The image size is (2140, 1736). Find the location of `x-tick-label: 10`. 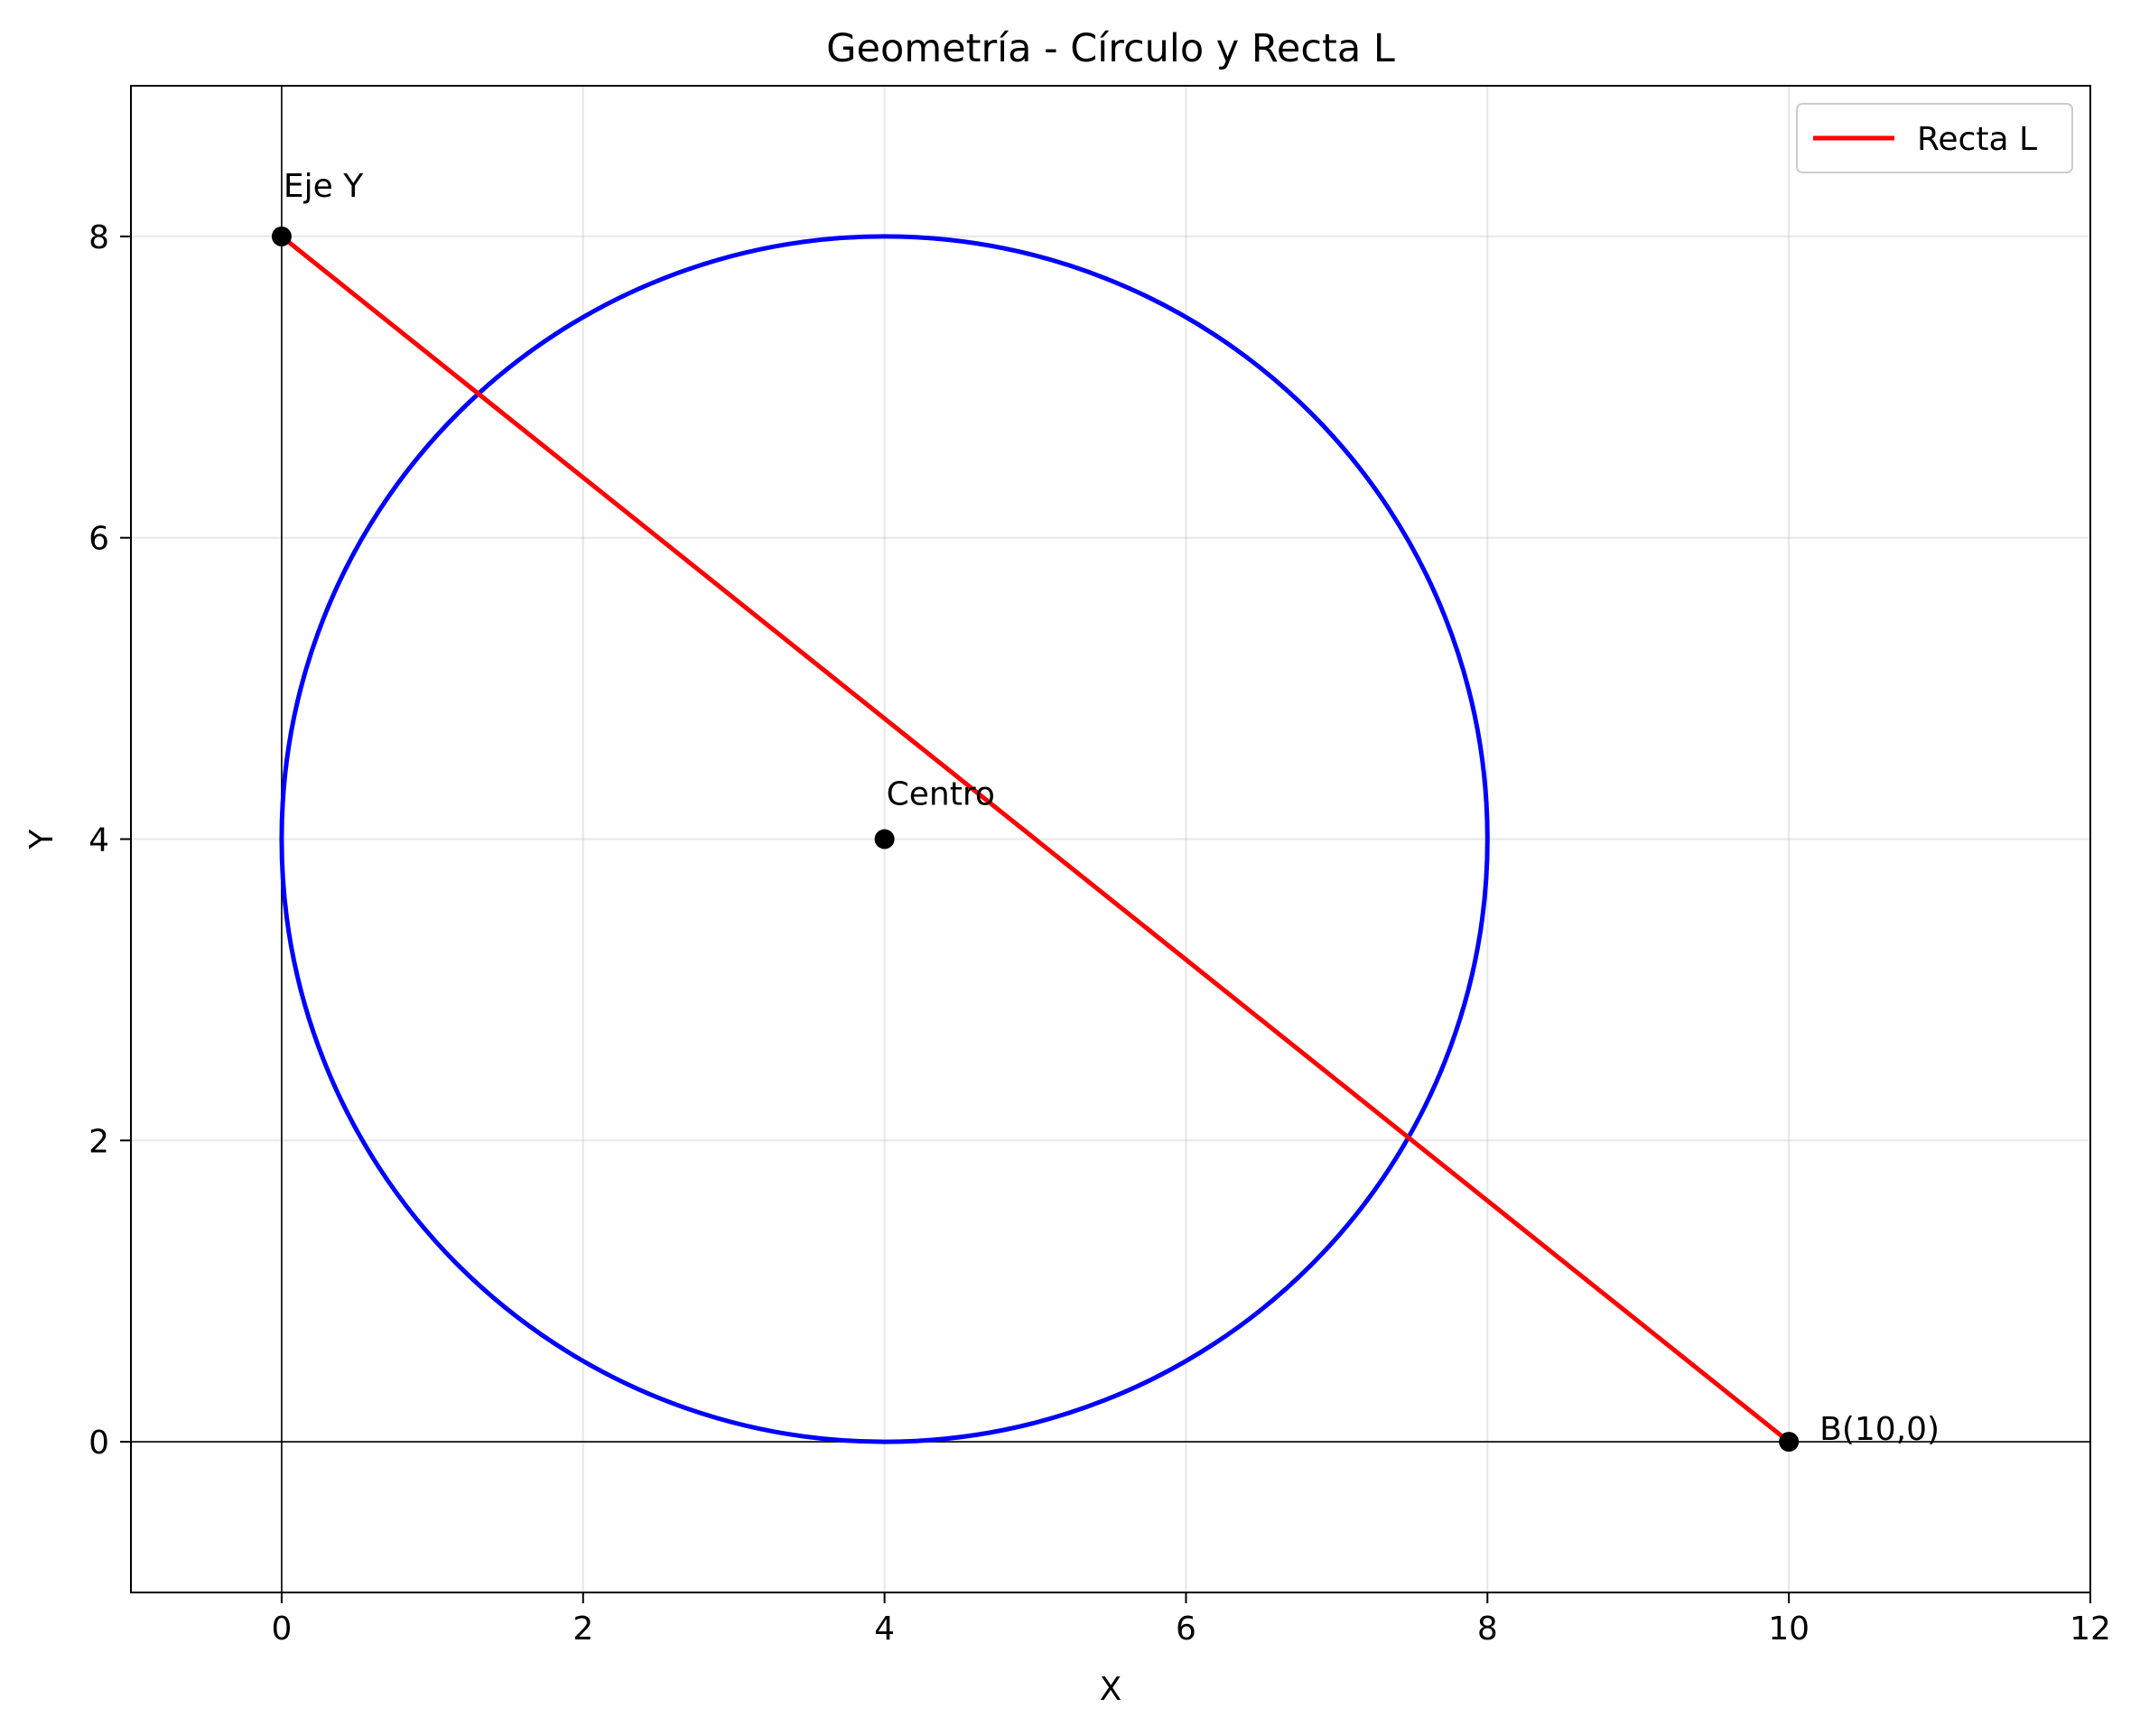

x-tick-label: 10 is located at coordinates (1789, 1630).